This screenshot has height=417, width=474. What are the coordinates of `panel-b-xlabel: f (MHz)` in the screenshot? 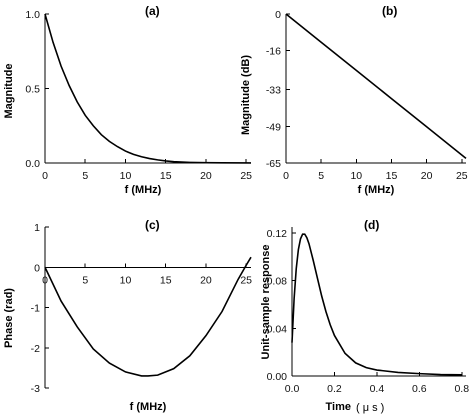 It's located at (376, 190).